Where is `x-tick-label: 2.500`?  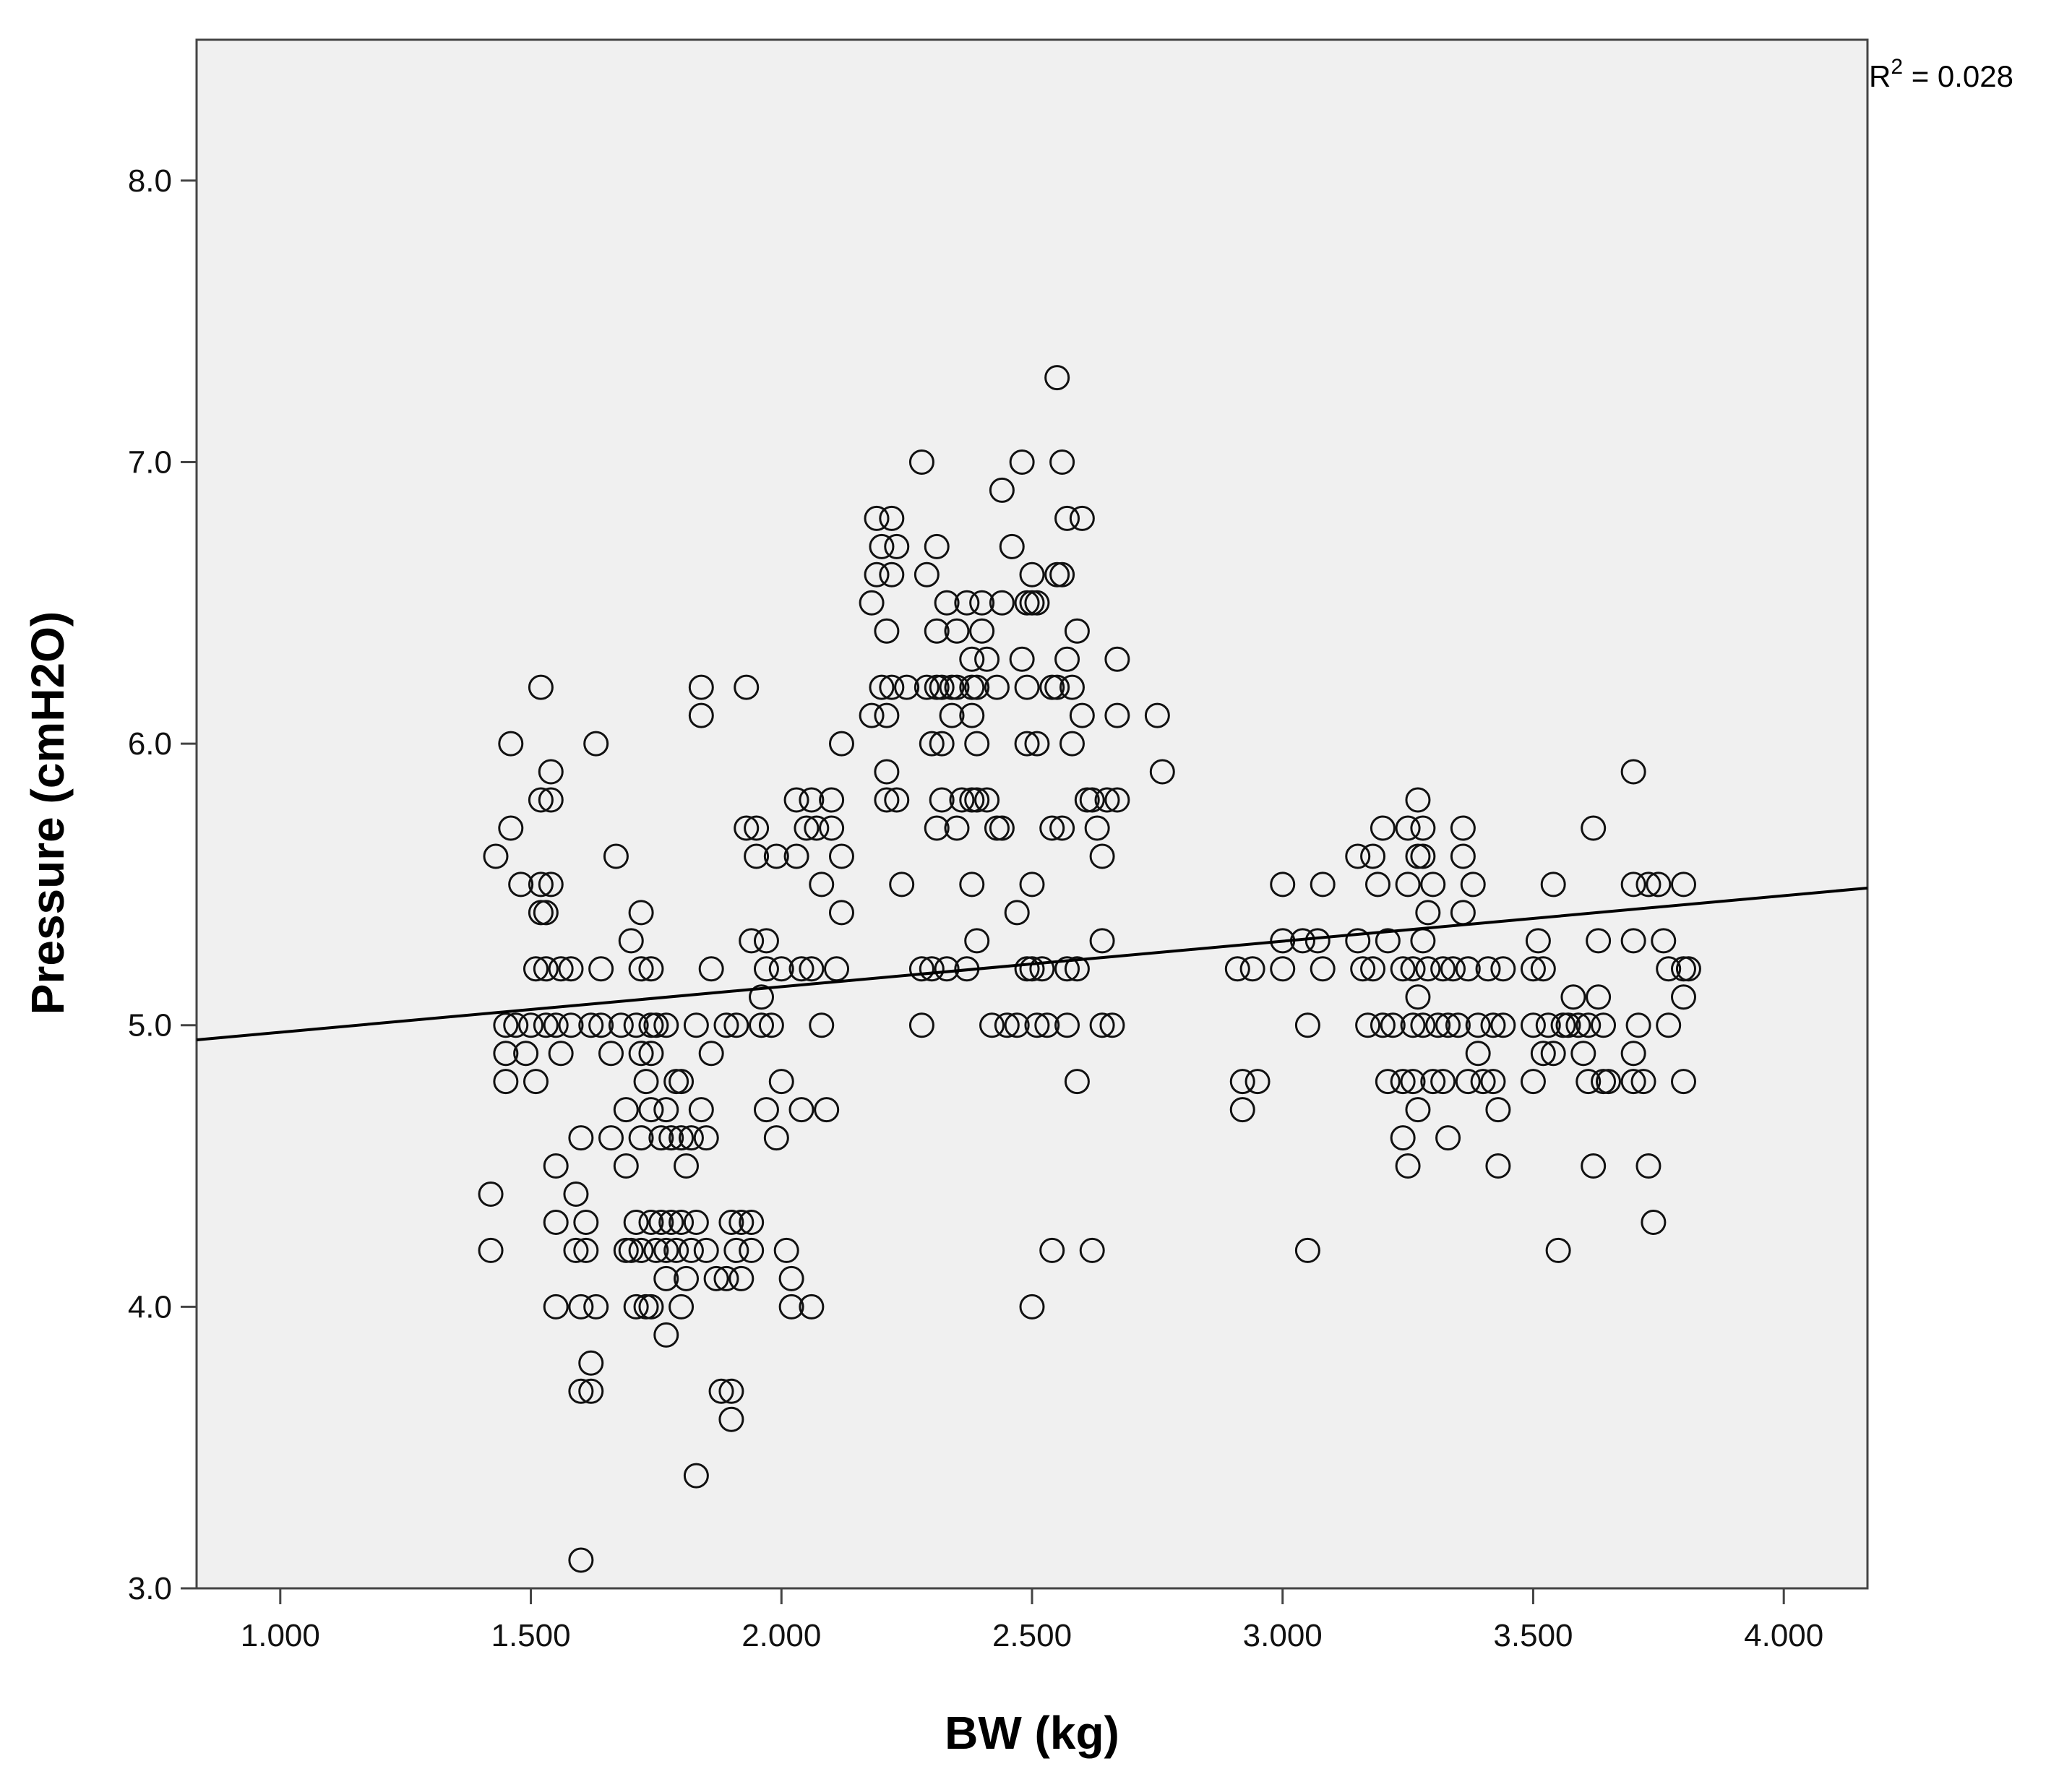 x-tick-label: 2.500 is located at coordinates (1032, 1635).